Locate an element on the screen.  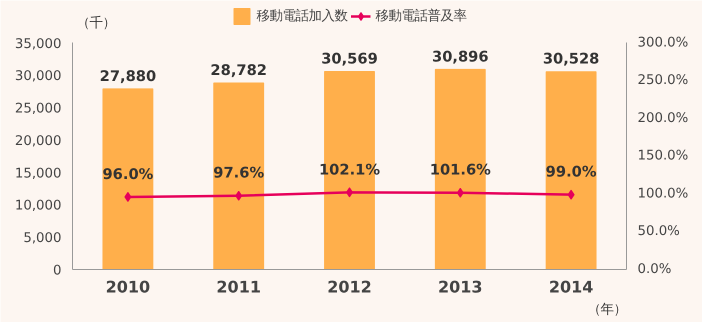
x-tick-label: 2012 is located at coordinates (349, 287).